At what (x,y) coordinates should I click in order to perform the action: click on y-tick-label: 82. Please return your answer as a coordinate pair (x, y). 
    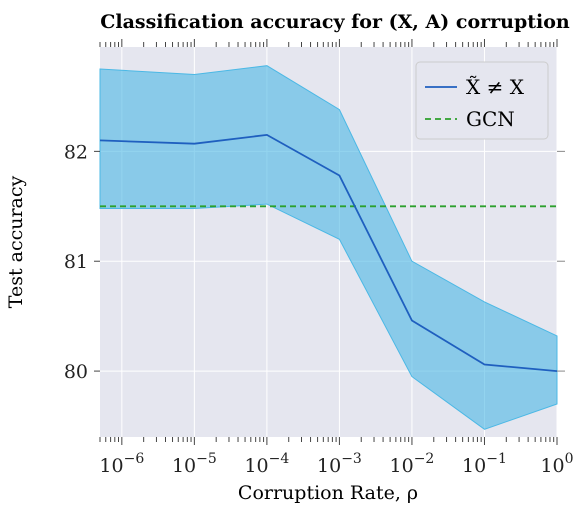
    Looking at the image, I should click on (76, 152).